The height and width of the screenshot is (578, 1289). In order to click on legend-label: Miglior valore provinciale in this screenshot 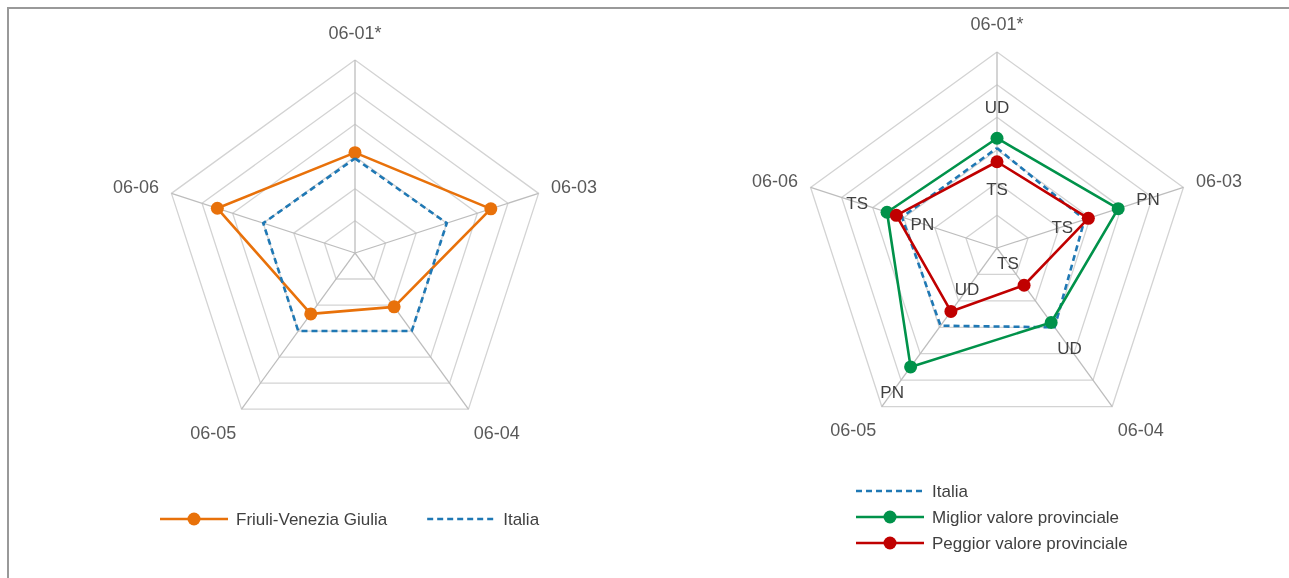, I will do `click(1026, 517)`.